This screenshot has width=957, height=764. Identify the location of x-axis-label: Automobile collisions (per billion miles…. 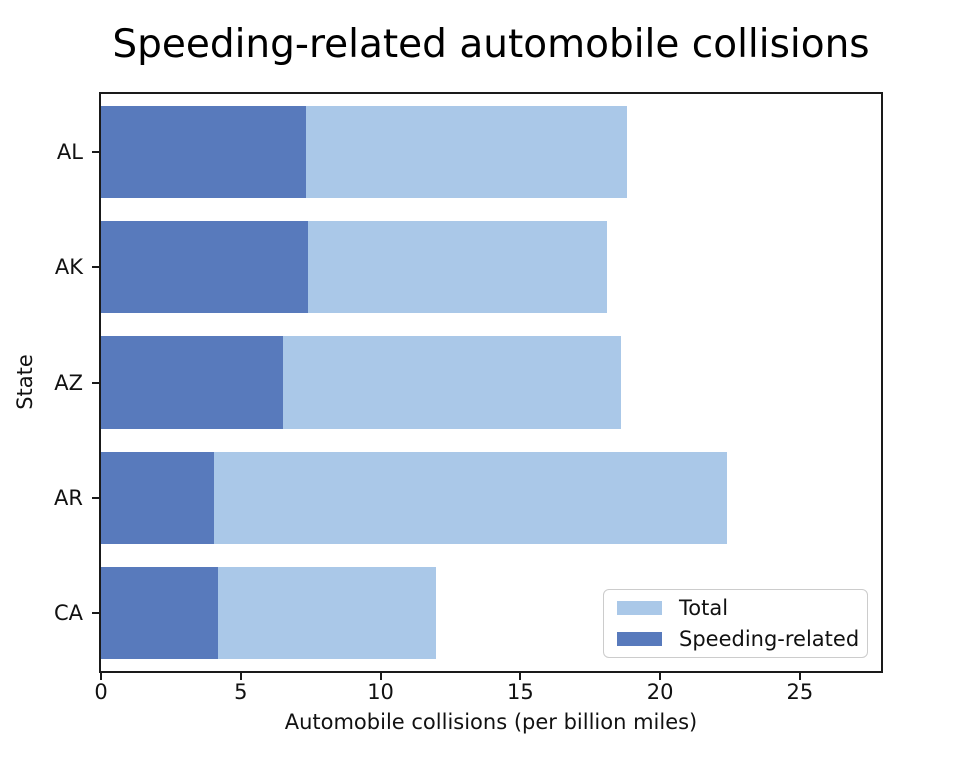
(491, 722).